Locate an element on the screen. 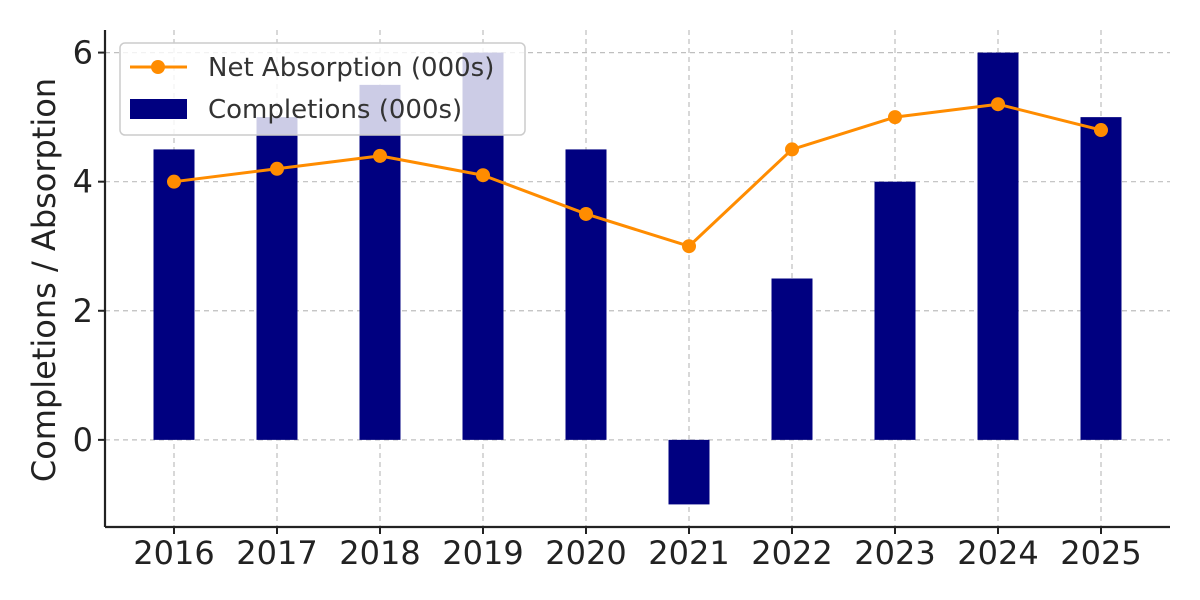 Image resolution: width=1200 pixels, height=600 pixels. x-tick-label: 2016 is located at coordinates (173, 553).